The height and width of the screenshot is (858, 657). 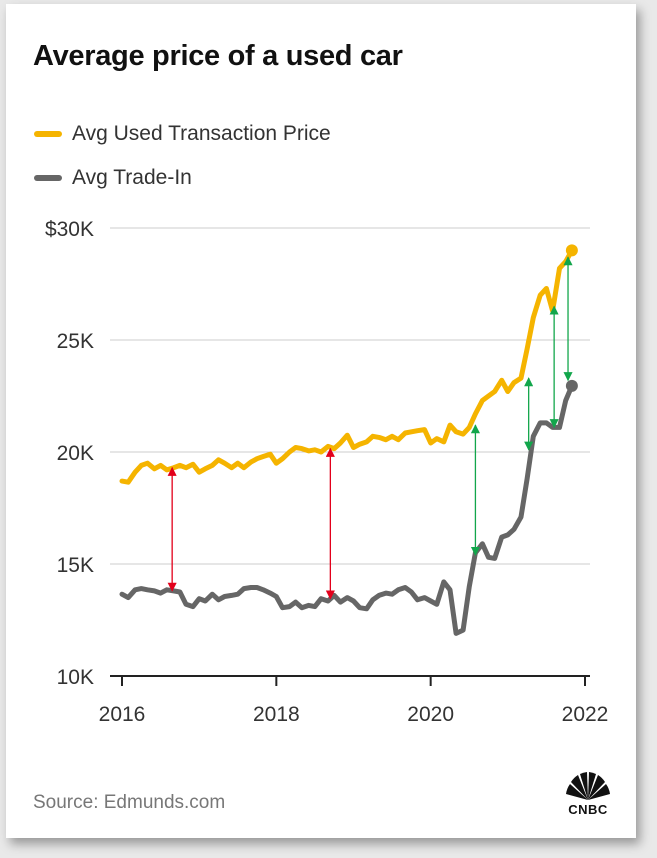 I want to click on legend-label-used-price: Avg Used Transaction Price, so click(x=201, y=133).